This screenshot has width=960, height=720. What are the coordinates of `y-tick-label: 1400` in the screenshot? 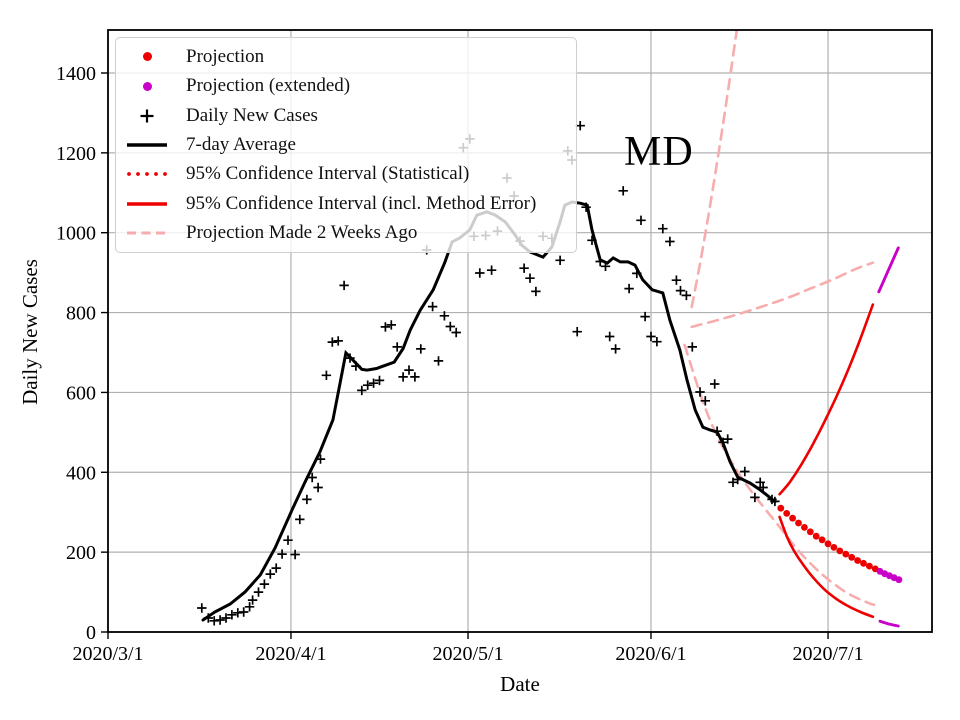 It's located at (76, 74).